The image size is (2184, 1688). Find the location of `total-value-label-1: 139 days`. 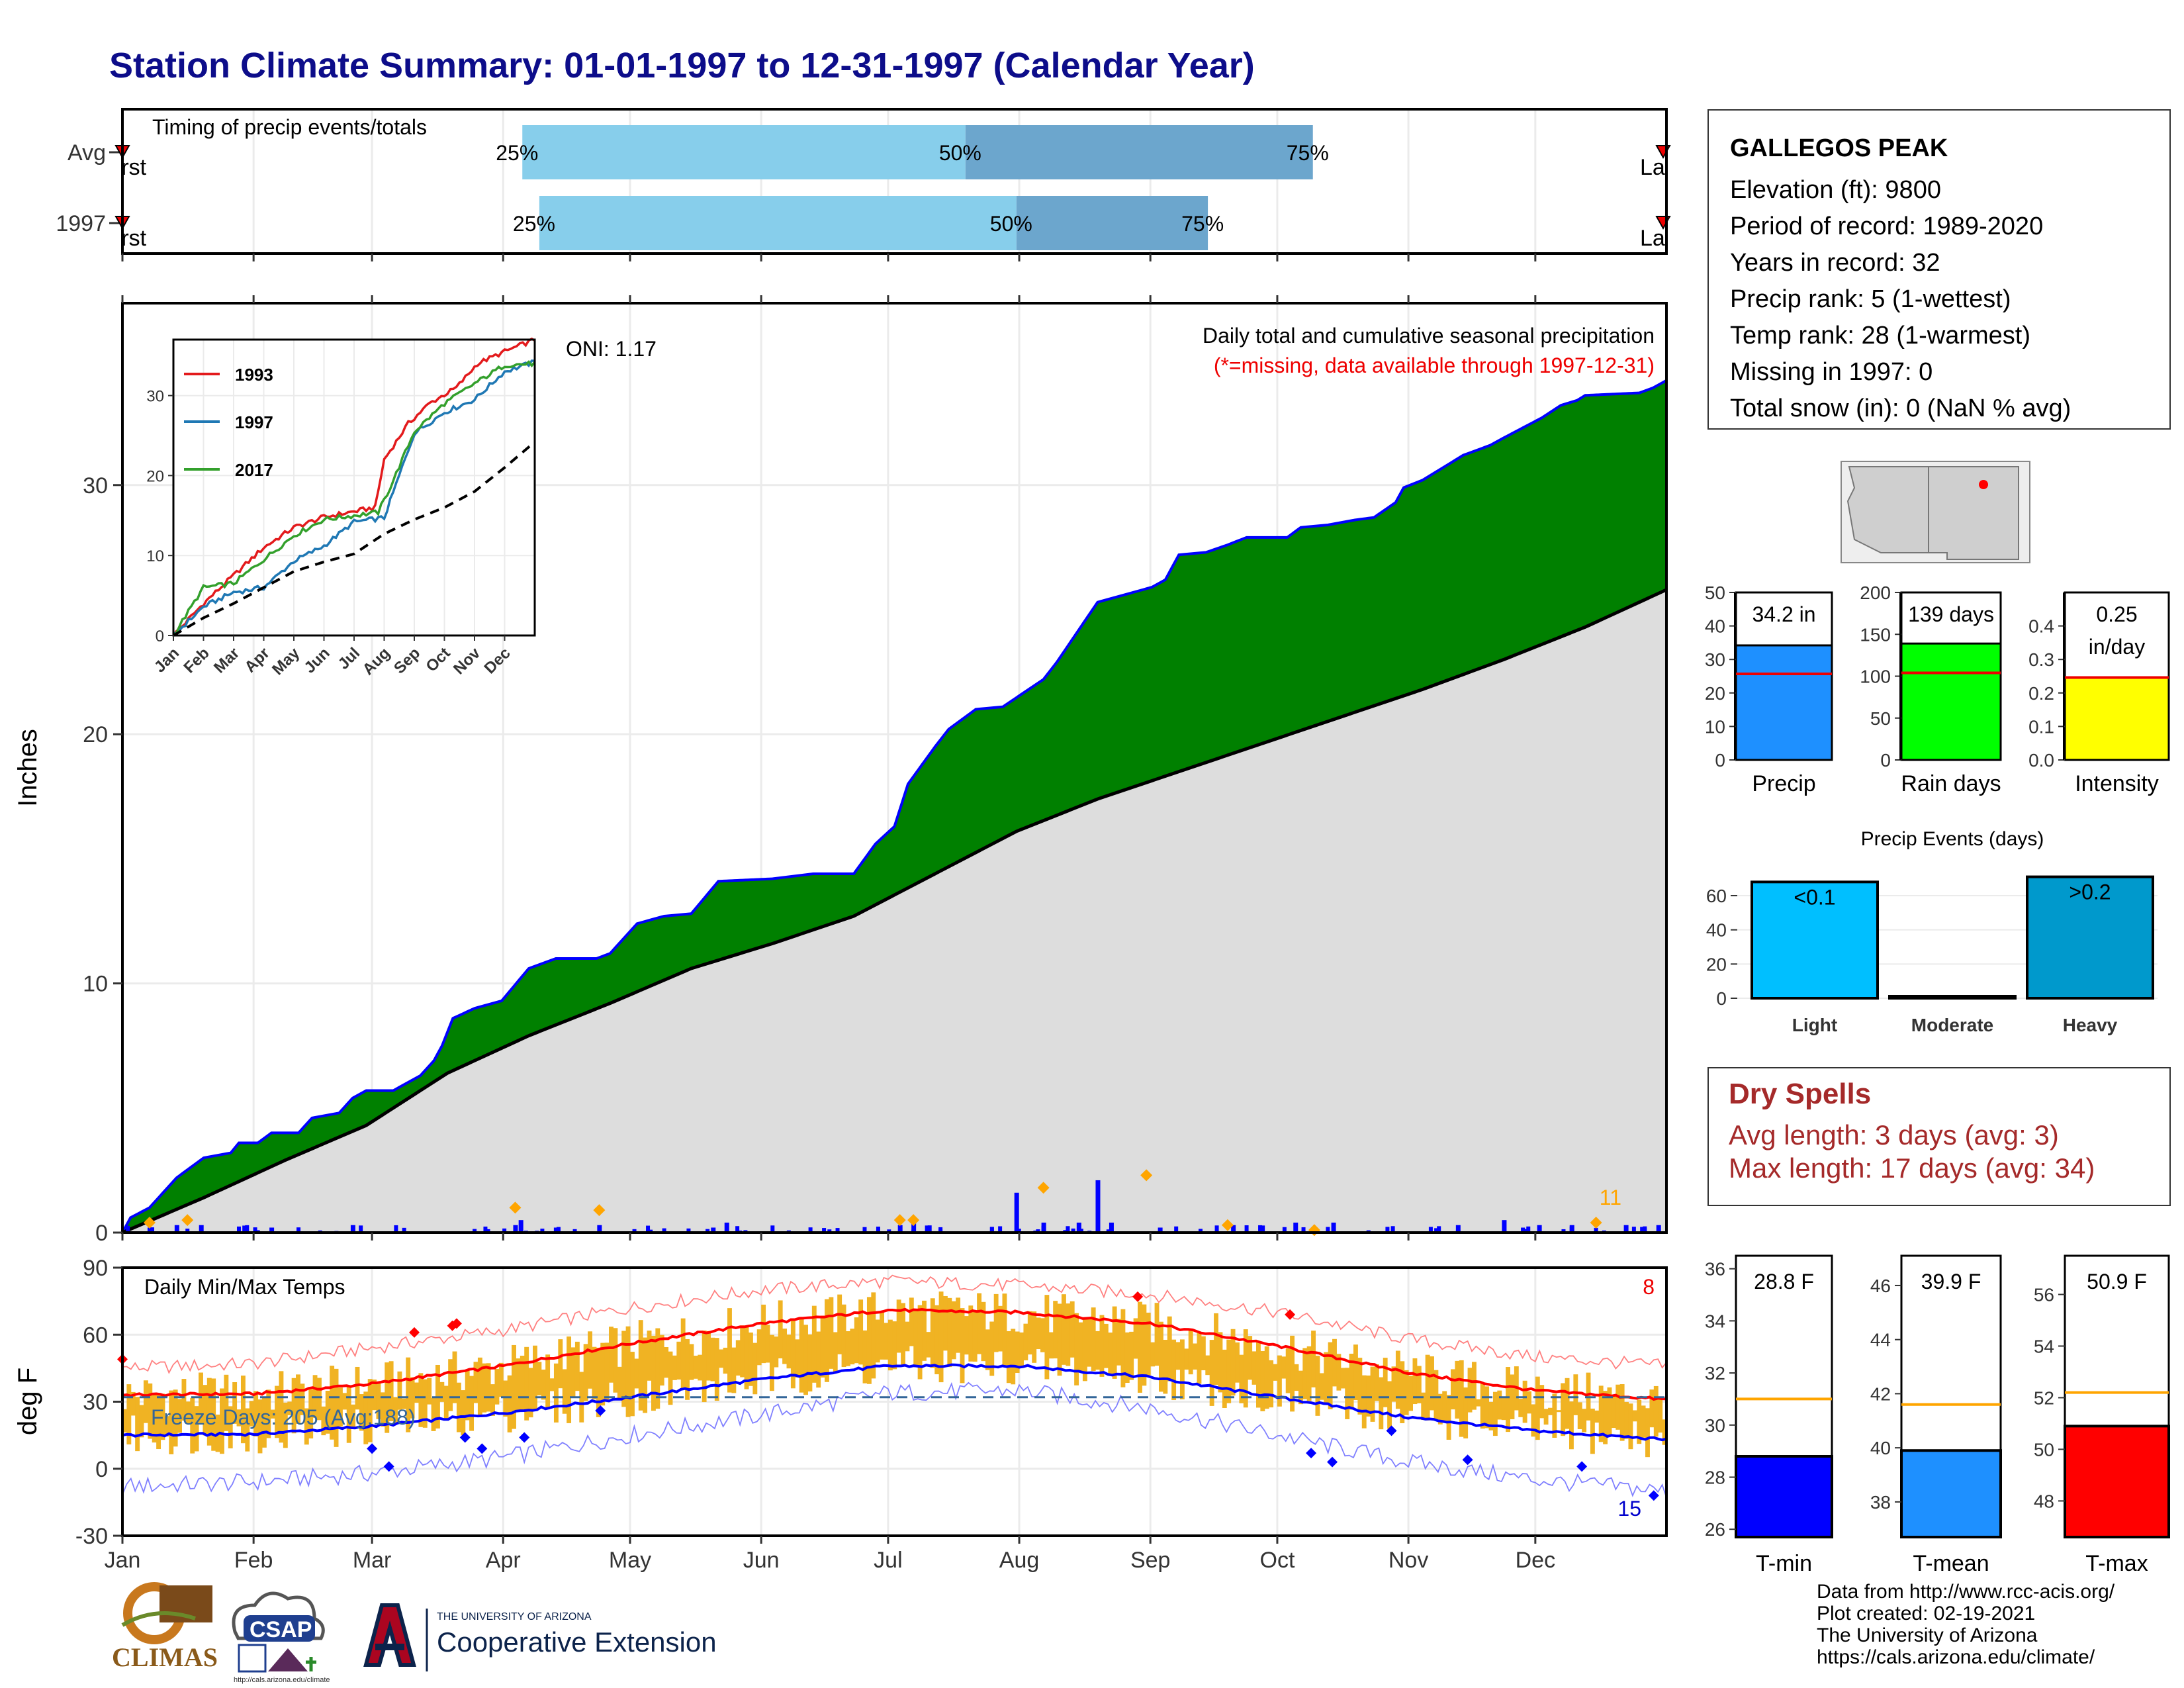

total-value-label-1: 139 days is located at coordinates (1951, 614).